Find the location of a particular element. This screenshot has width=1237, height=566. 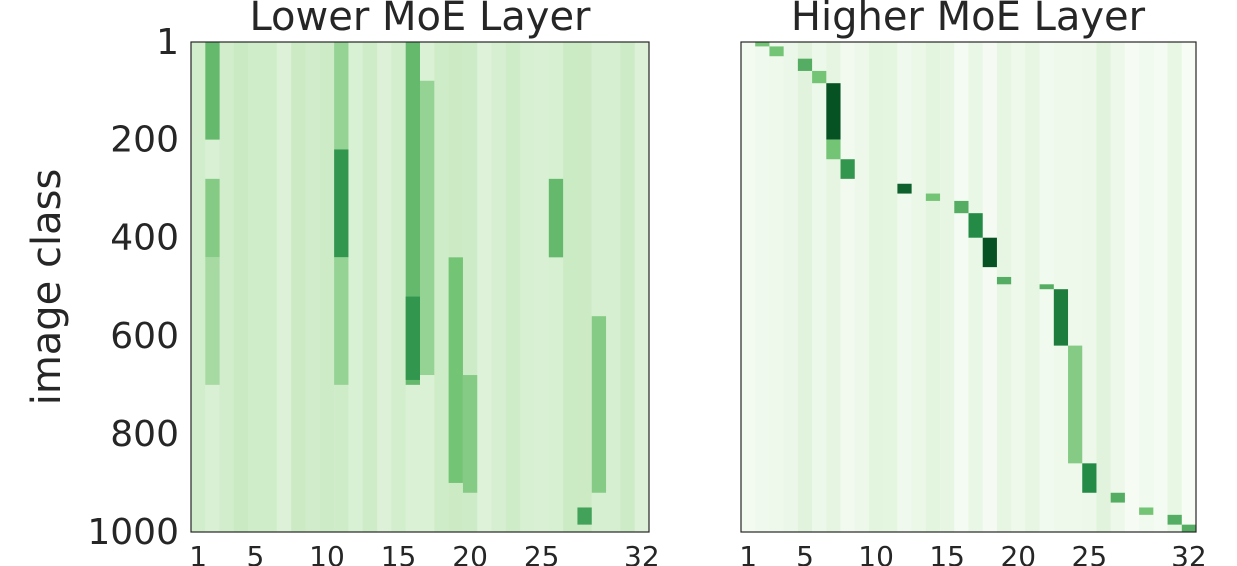

x-ticks-higher: 1 5 10 15 20 25 32 is located at coordinates (973, 553).